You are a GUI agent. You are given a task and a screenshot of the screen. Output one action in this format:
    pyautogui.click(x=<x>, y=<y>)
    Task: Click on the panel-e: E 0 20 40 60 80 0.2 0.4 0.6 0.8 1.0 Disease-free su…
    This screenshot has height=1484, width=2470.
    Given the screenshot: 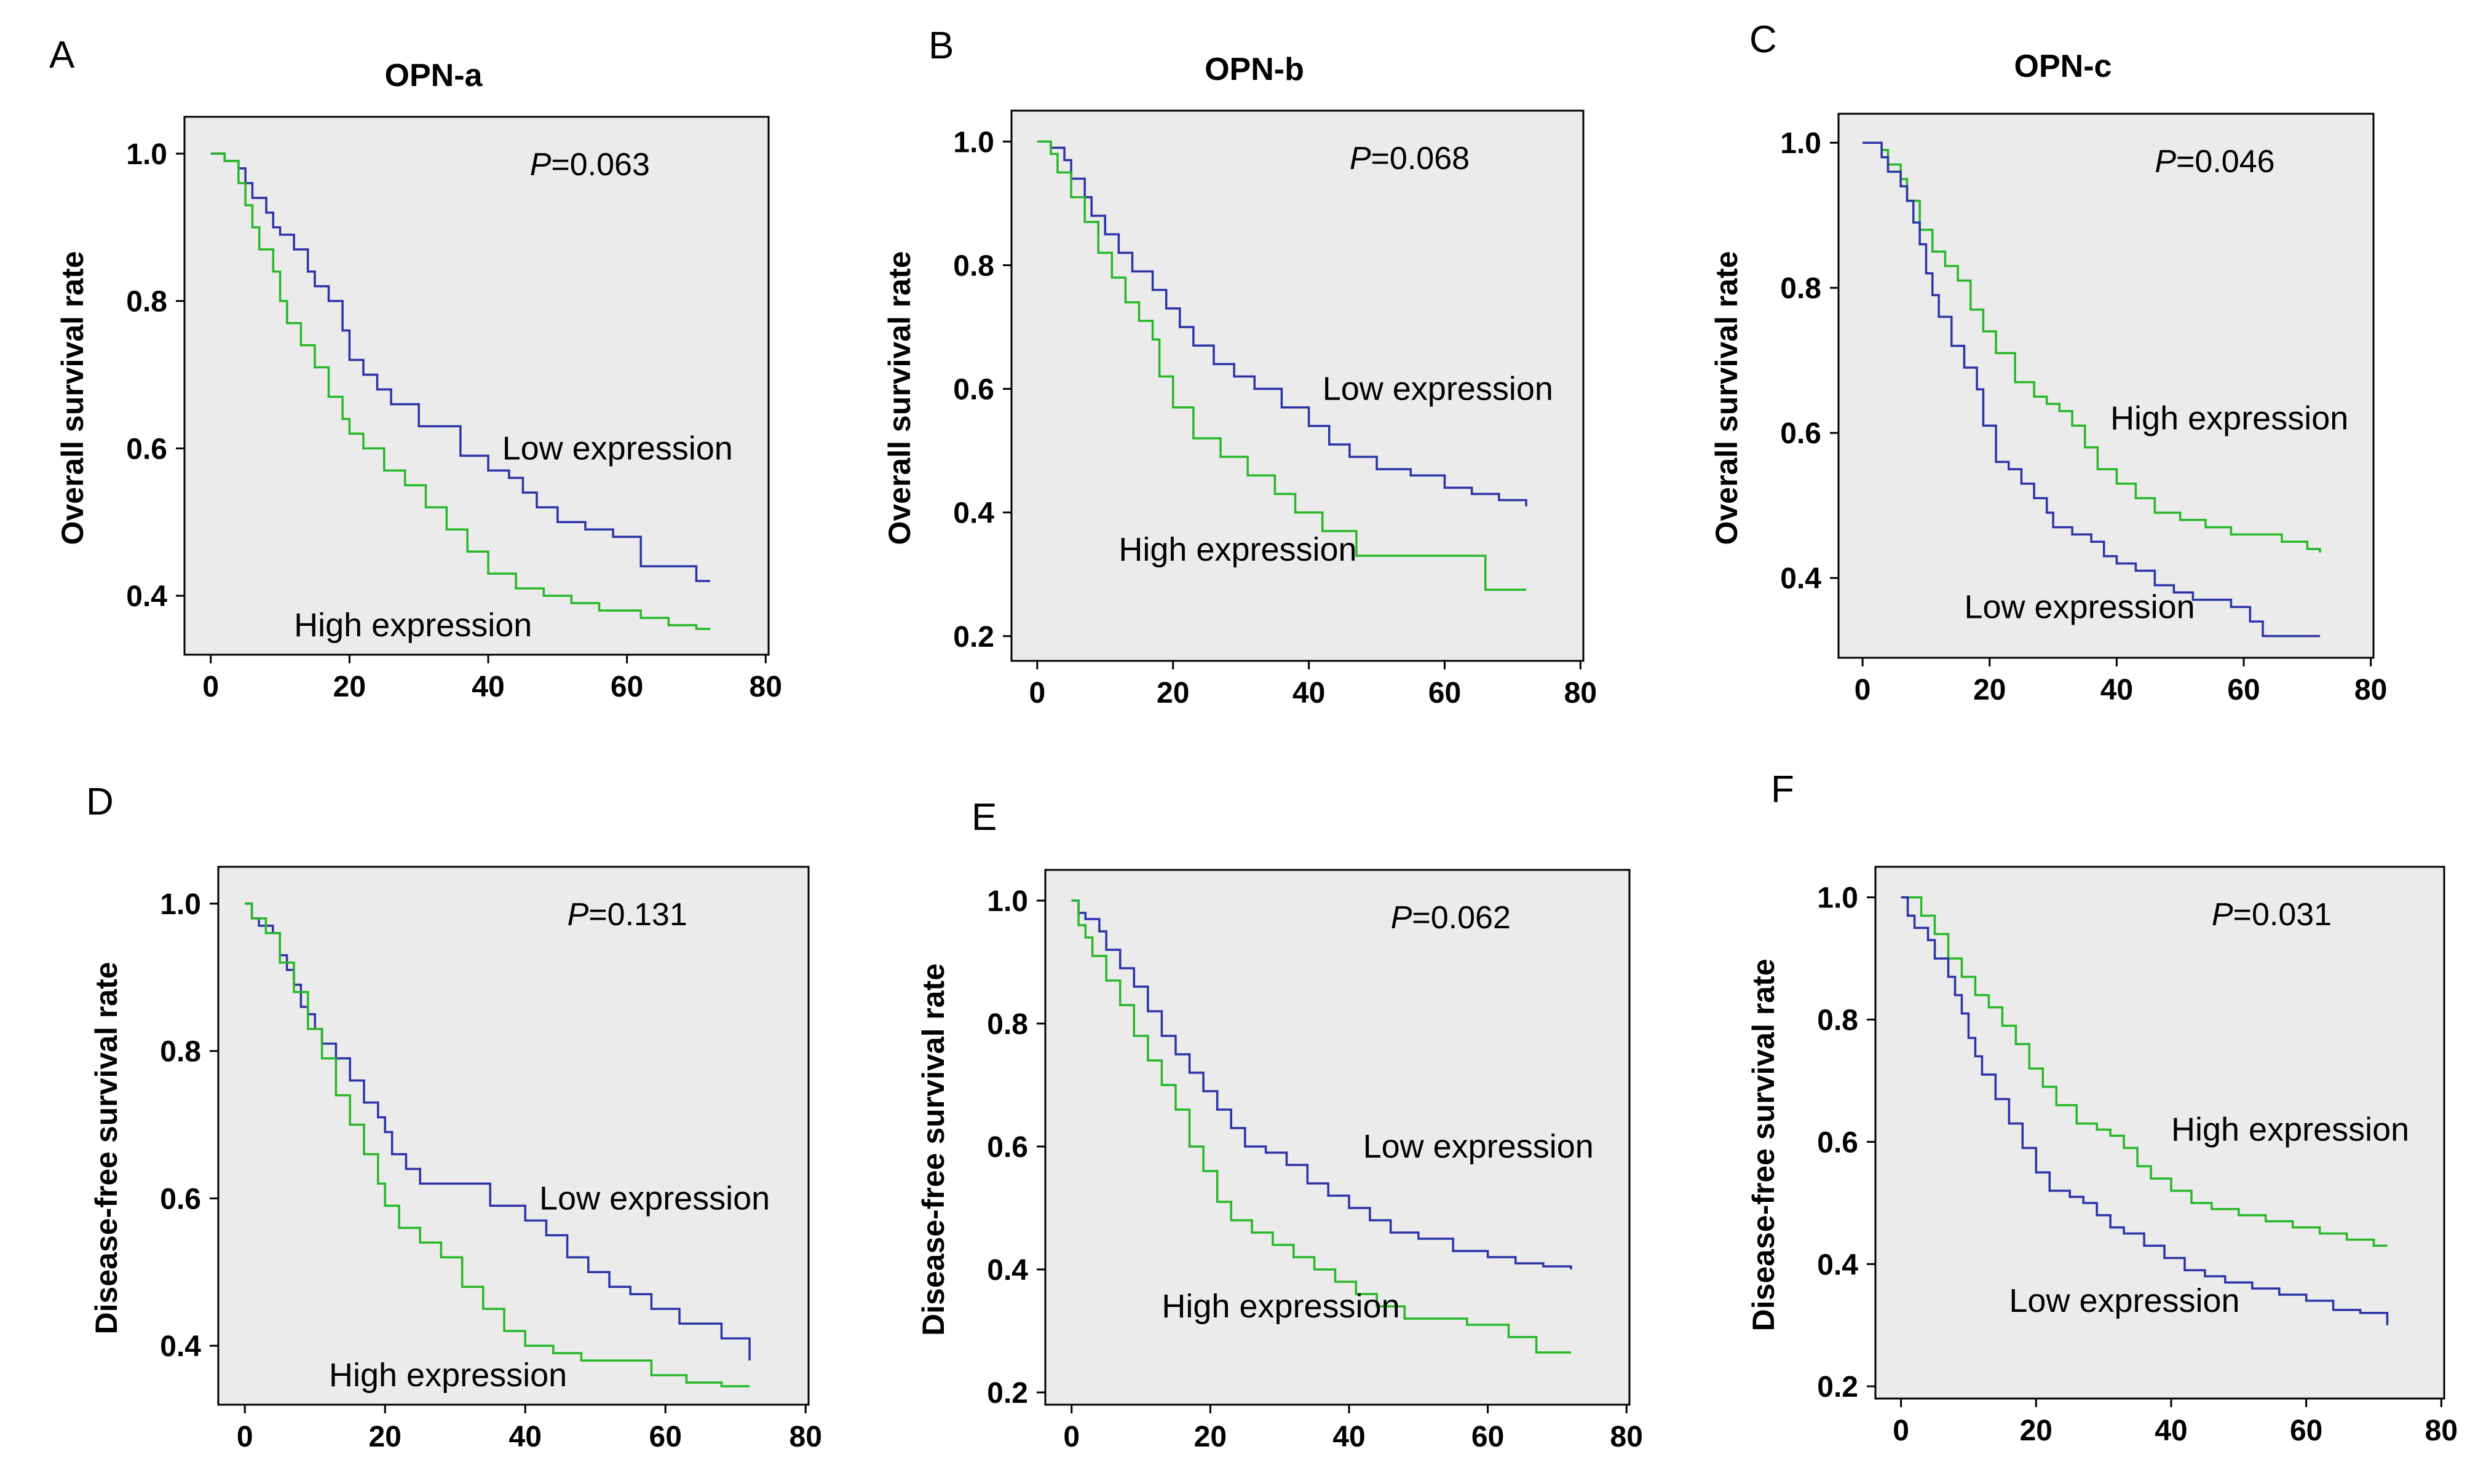 What is the action you would take?
    pyautogui.click(x=1279, y=1124)
    